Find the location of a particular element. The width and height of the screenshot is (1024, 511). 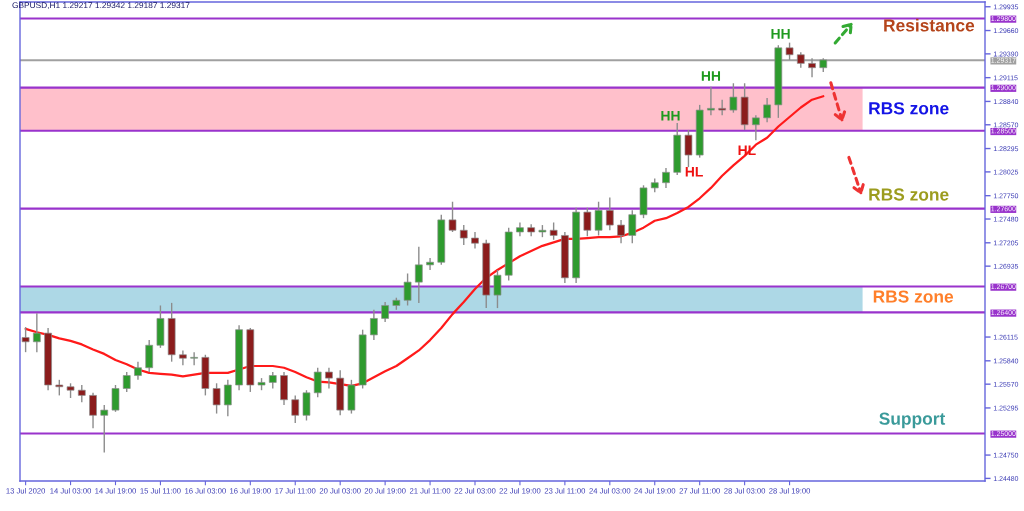

chart-title: GBPUSD,H1 1.29217 1.29342 1.29187 1.29317 is located at coordinates (101, 6).